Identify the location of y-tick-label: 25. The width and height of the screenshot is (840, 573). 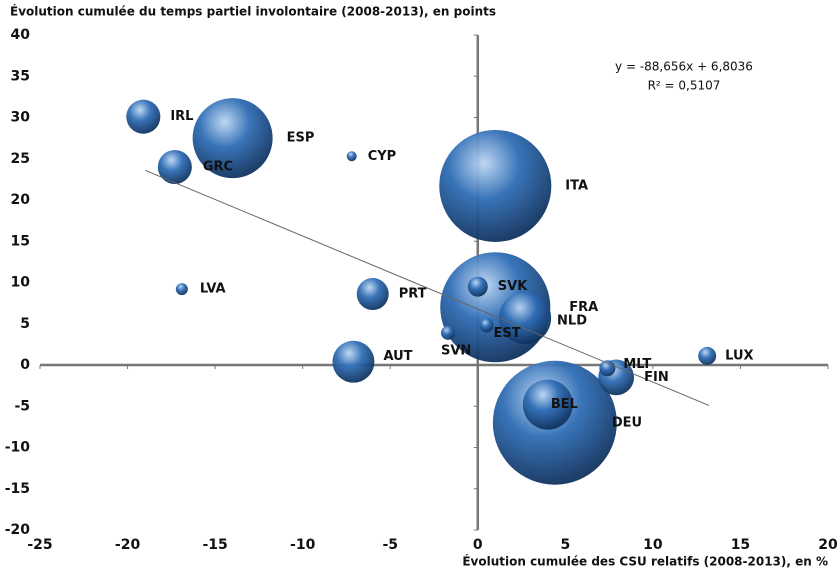
(20, 159).